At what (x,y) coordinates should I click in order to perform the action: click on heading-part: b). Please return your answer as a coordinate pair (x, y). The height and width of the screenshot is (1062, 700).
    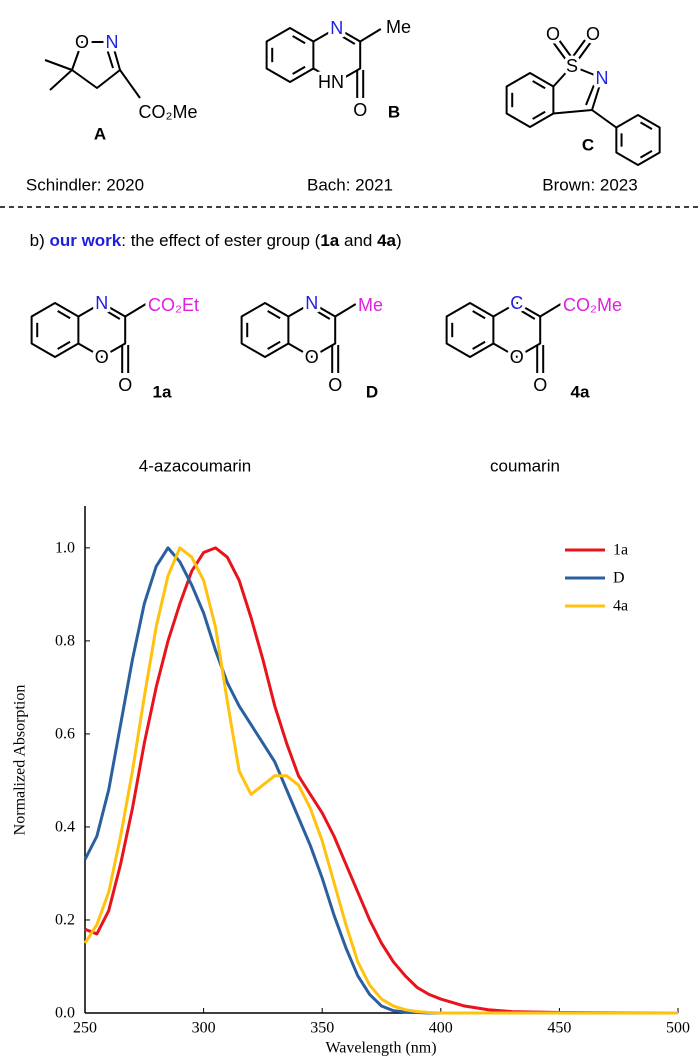
    Looking at the image, I should click on (40, 240).